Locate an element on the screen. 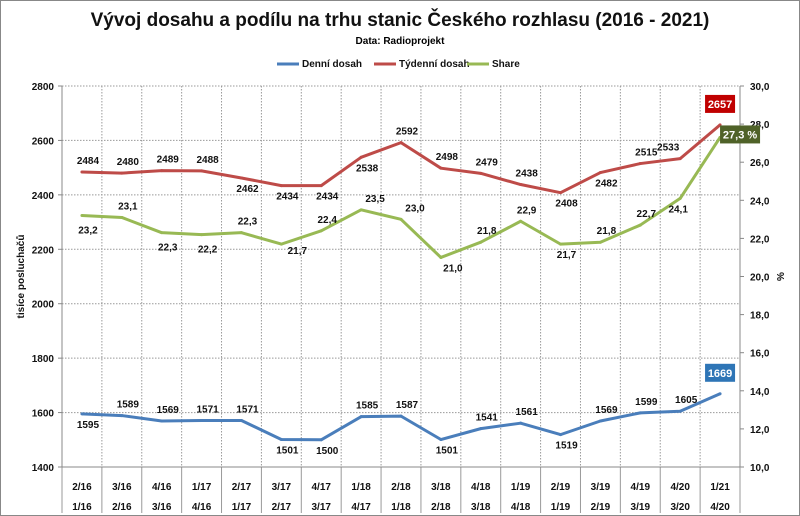 This screenshot has width=800, height=516. data-label: 1599 is located at coordinates (646, 402).